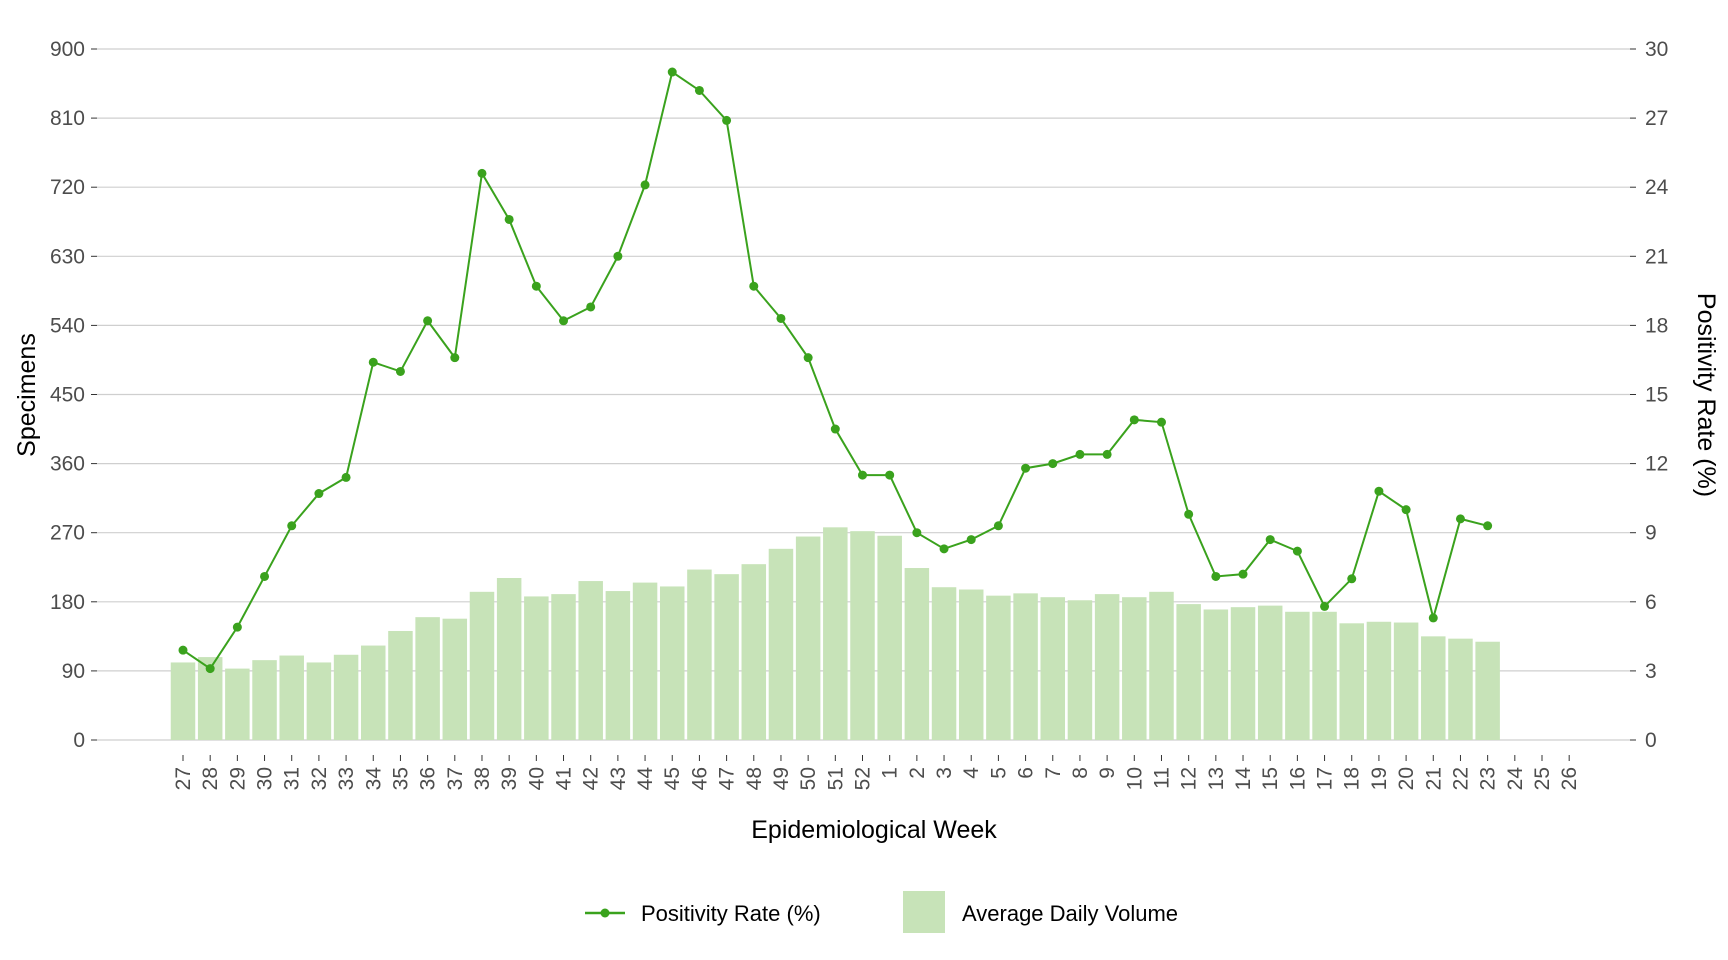  I want to click on legend-item-average-daily-volume: Average Daily Volume, so click(1040, 912).